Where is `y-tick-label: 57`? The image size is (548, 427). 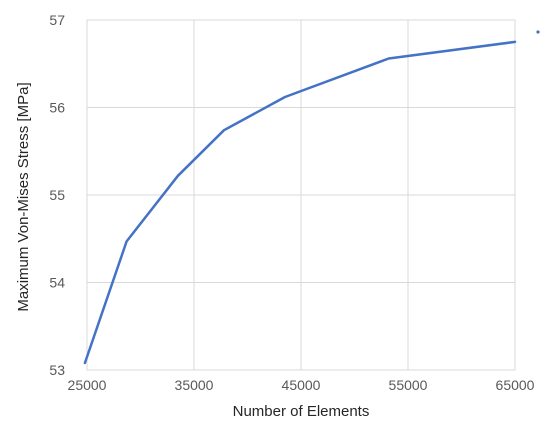 y-tick-label: 57 is located at coordinates (57, 20).